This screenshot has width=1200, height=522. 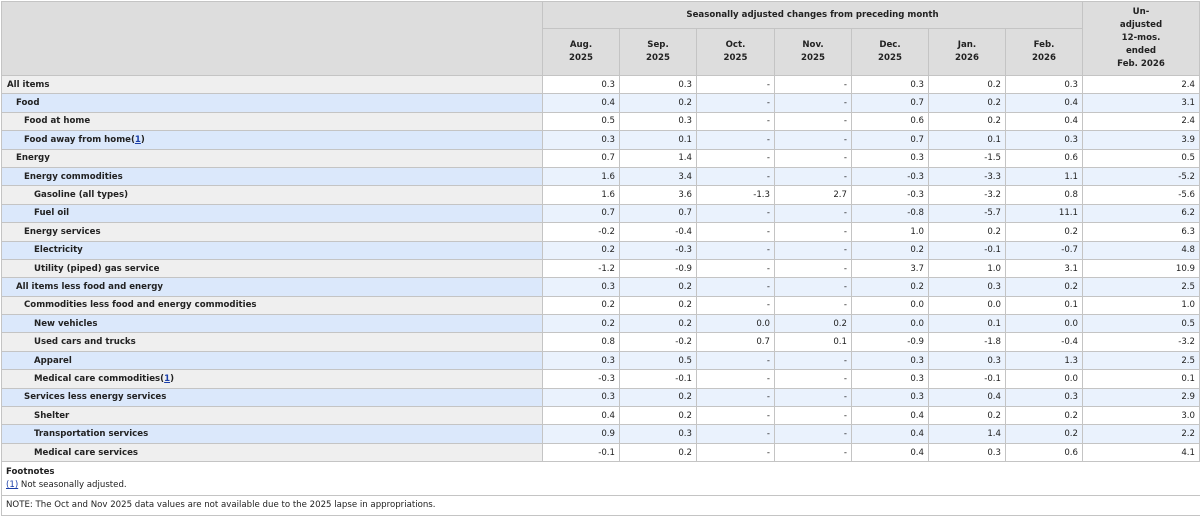 I want to click on value-cell: 2.5, so click(x=1141, y=287).